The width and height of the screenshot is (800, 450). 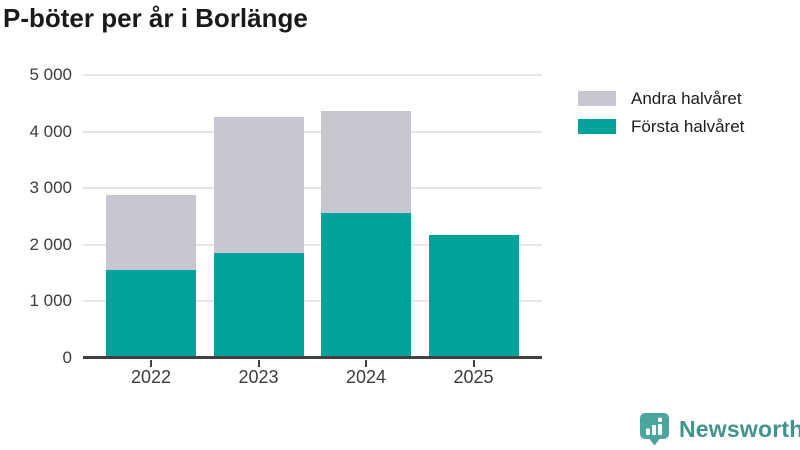 I want to click on legend-label-1: Första halvåret, so click(x=688, y=126).